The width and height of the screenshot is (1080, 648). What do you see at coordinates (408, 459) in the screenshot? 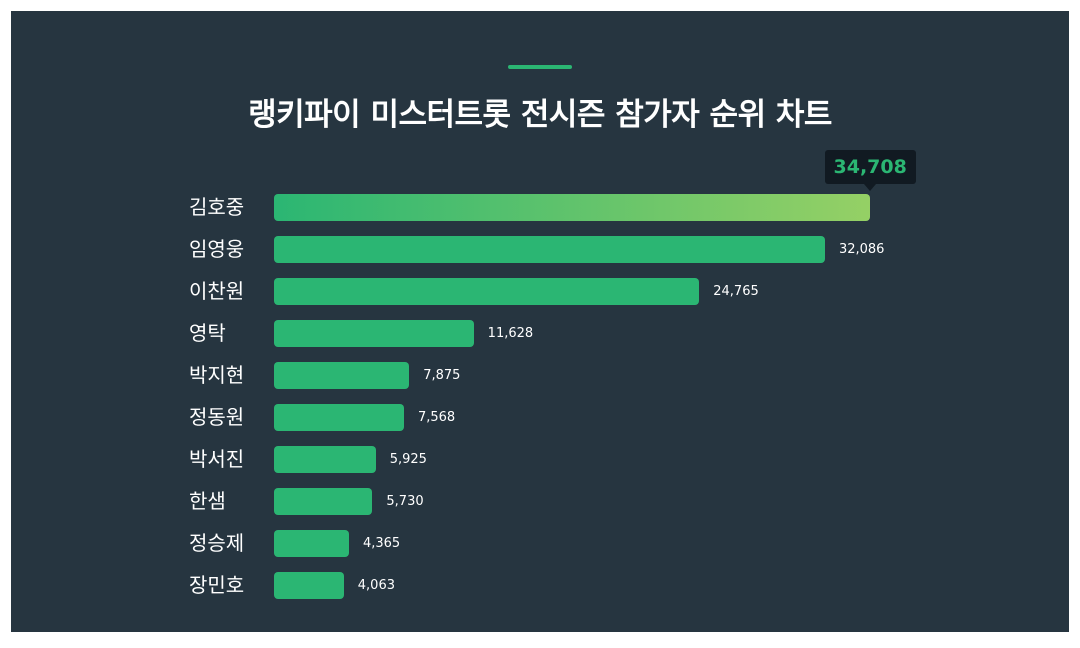
I see `value-label: 5,925` at bounding box center [408, 459].